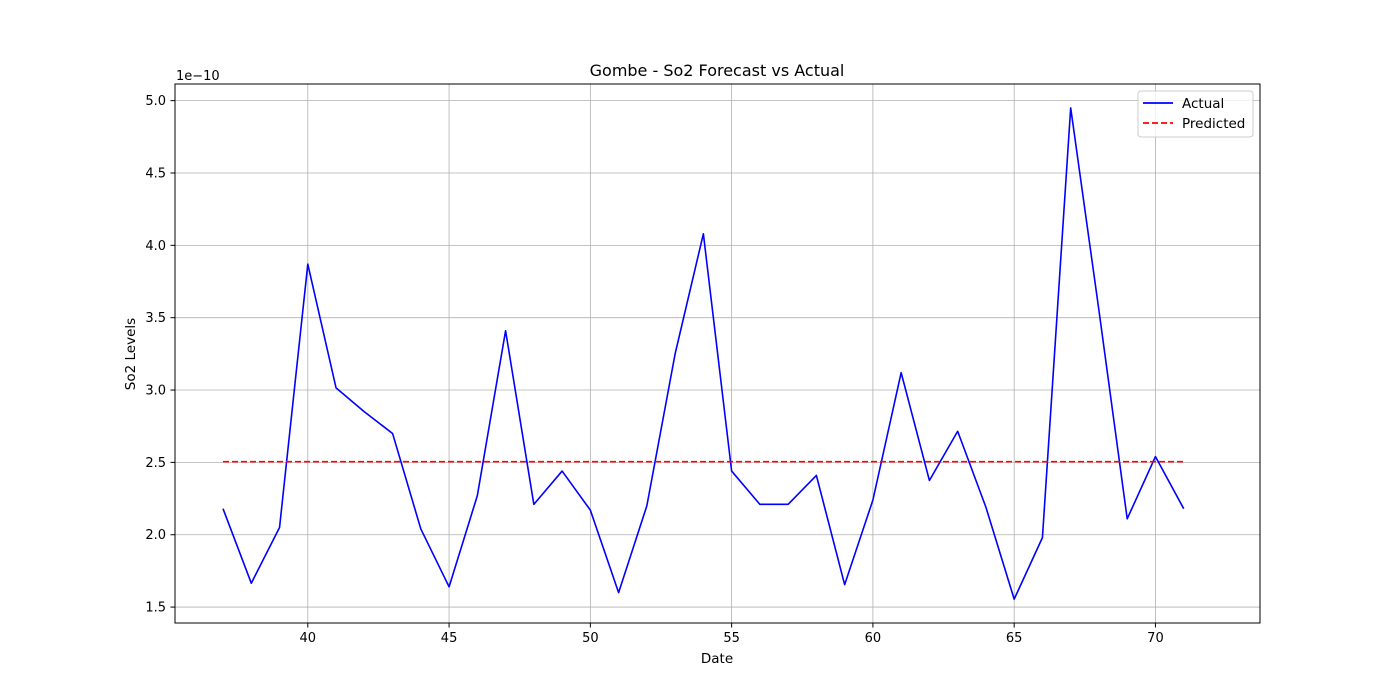  Describe the element at coordinates (155, 246) in the screenshot. I see `y-tick-label: 4.0` at that location.